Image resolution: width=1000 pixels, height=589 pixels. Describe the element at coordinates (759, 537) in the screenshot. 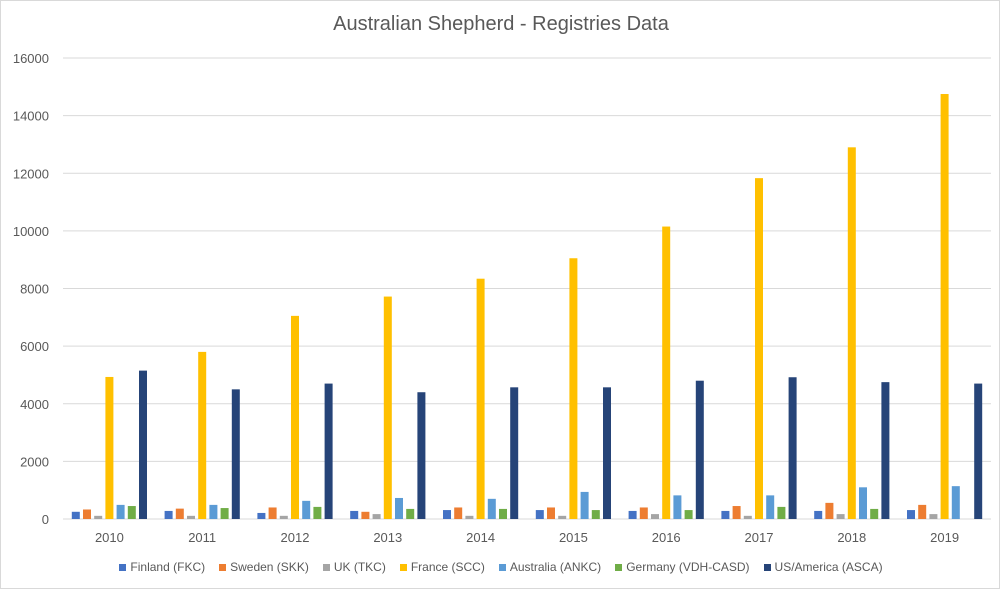

I see `x-tick-label: 2017` at that location.